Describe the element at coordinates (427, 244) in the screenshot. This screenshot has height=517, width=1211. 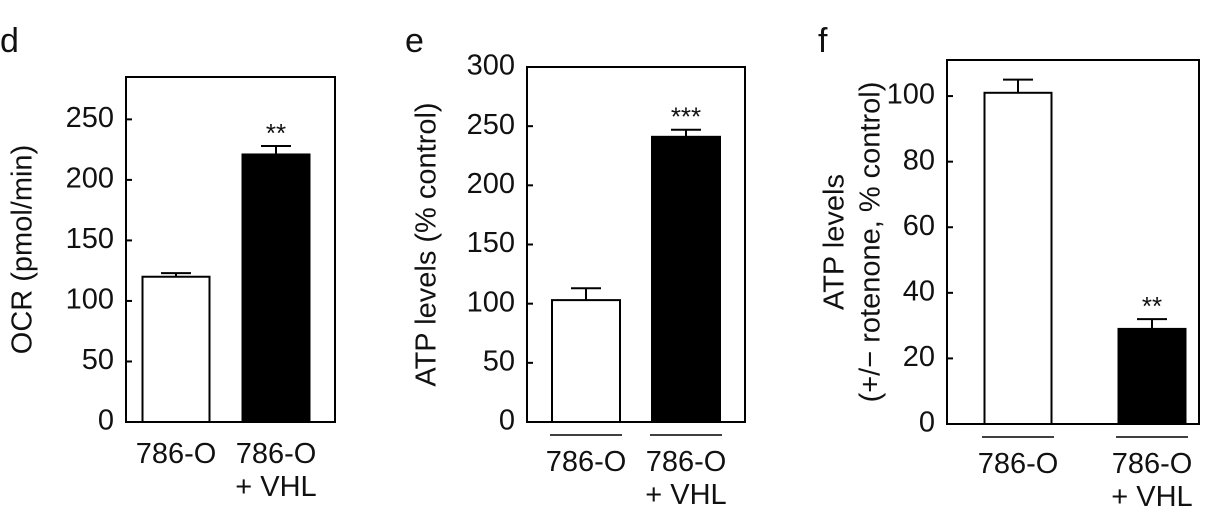
I see `y-axis-label: ATP levels (% control)` at that location.